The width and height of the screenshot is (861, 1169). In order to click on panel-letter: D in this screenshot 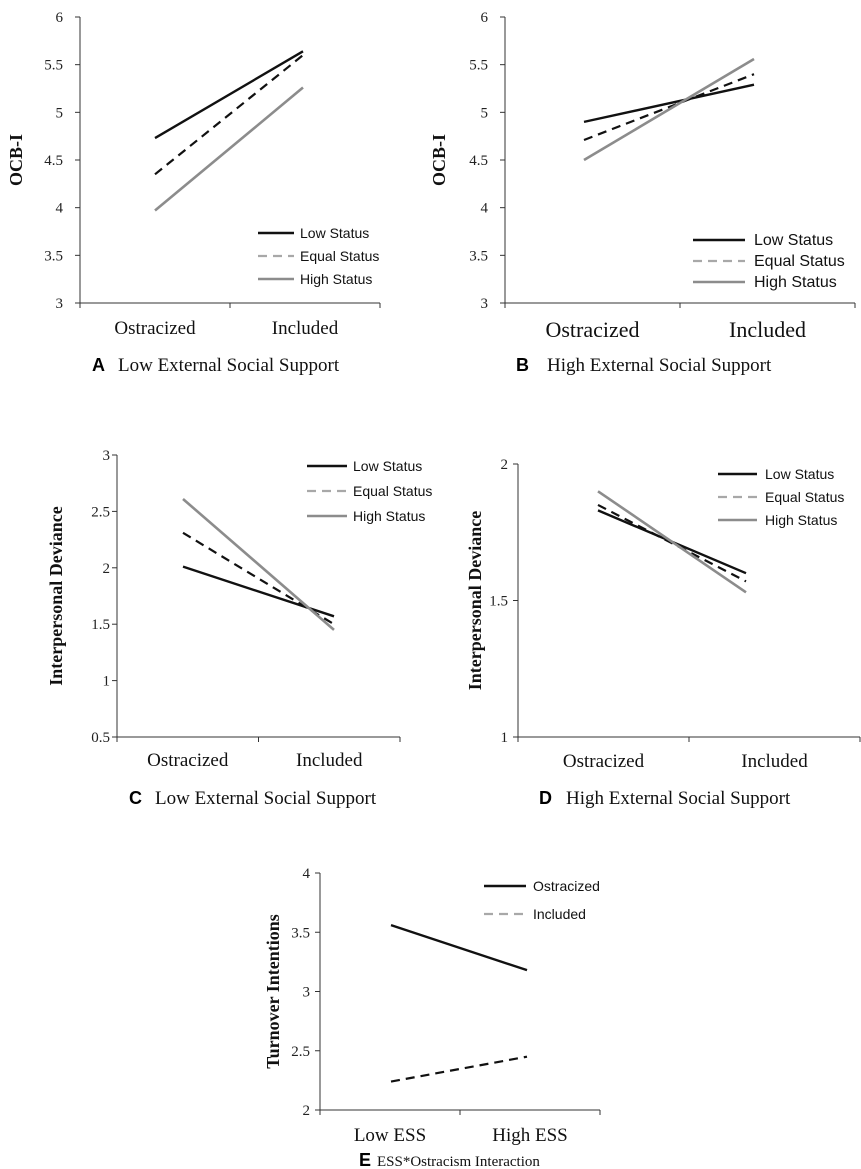, I will do `click(545, 798)`.